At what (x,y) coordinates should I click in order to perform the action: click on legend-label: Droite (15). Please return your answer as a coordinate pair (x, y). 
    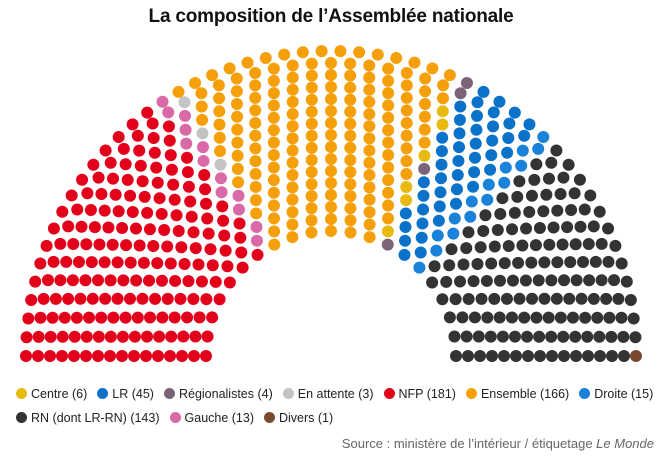
    Looking at the image, I should click on (624, 393).